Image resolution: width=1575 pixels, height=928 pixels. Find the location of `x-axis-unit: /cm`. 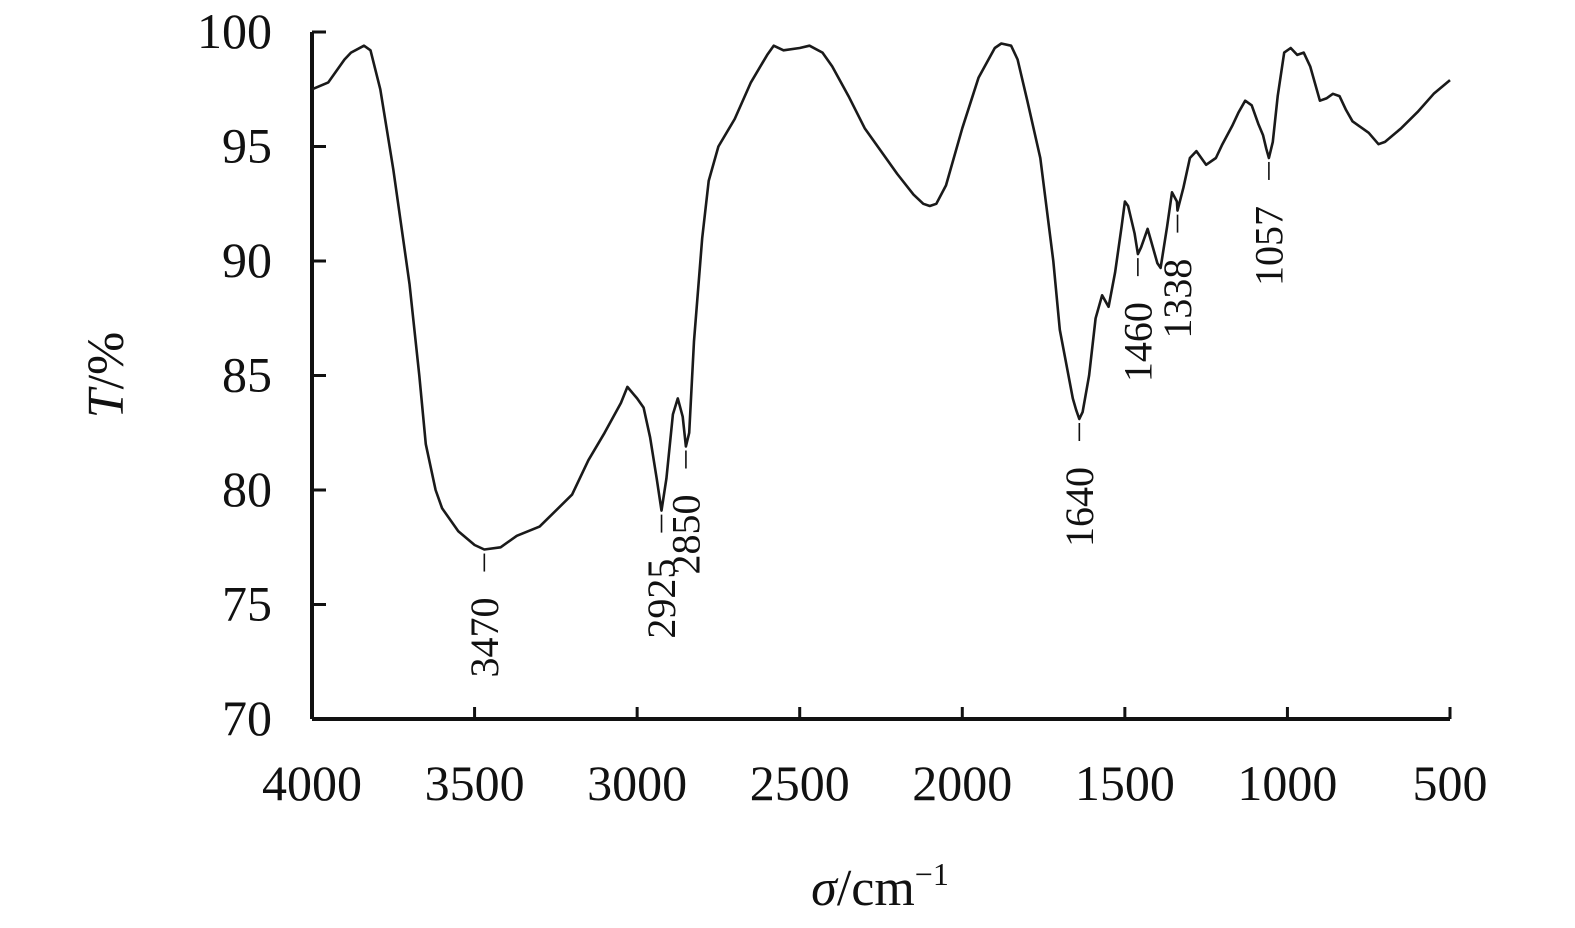

x-axis-unit: /cm is located at coordinates (876, 888).